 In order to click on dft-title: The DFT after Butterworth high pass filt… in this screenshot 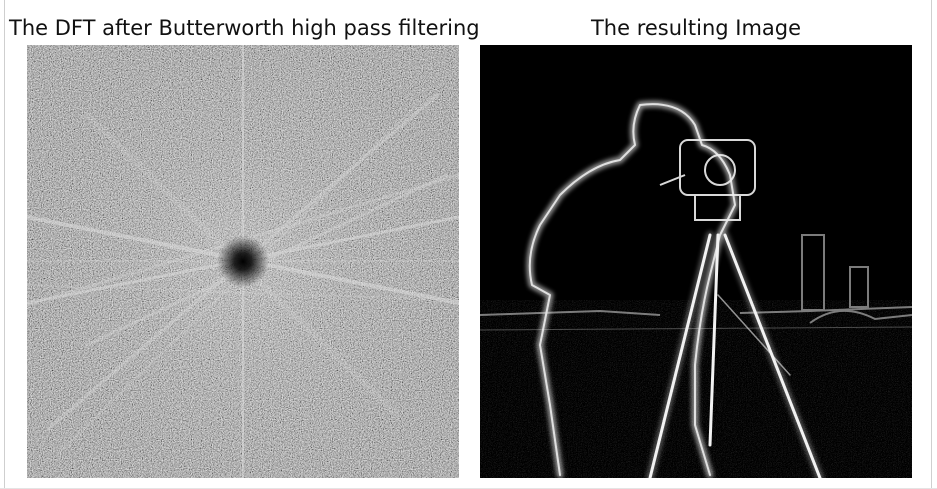, I will do `click(244, 28)`.